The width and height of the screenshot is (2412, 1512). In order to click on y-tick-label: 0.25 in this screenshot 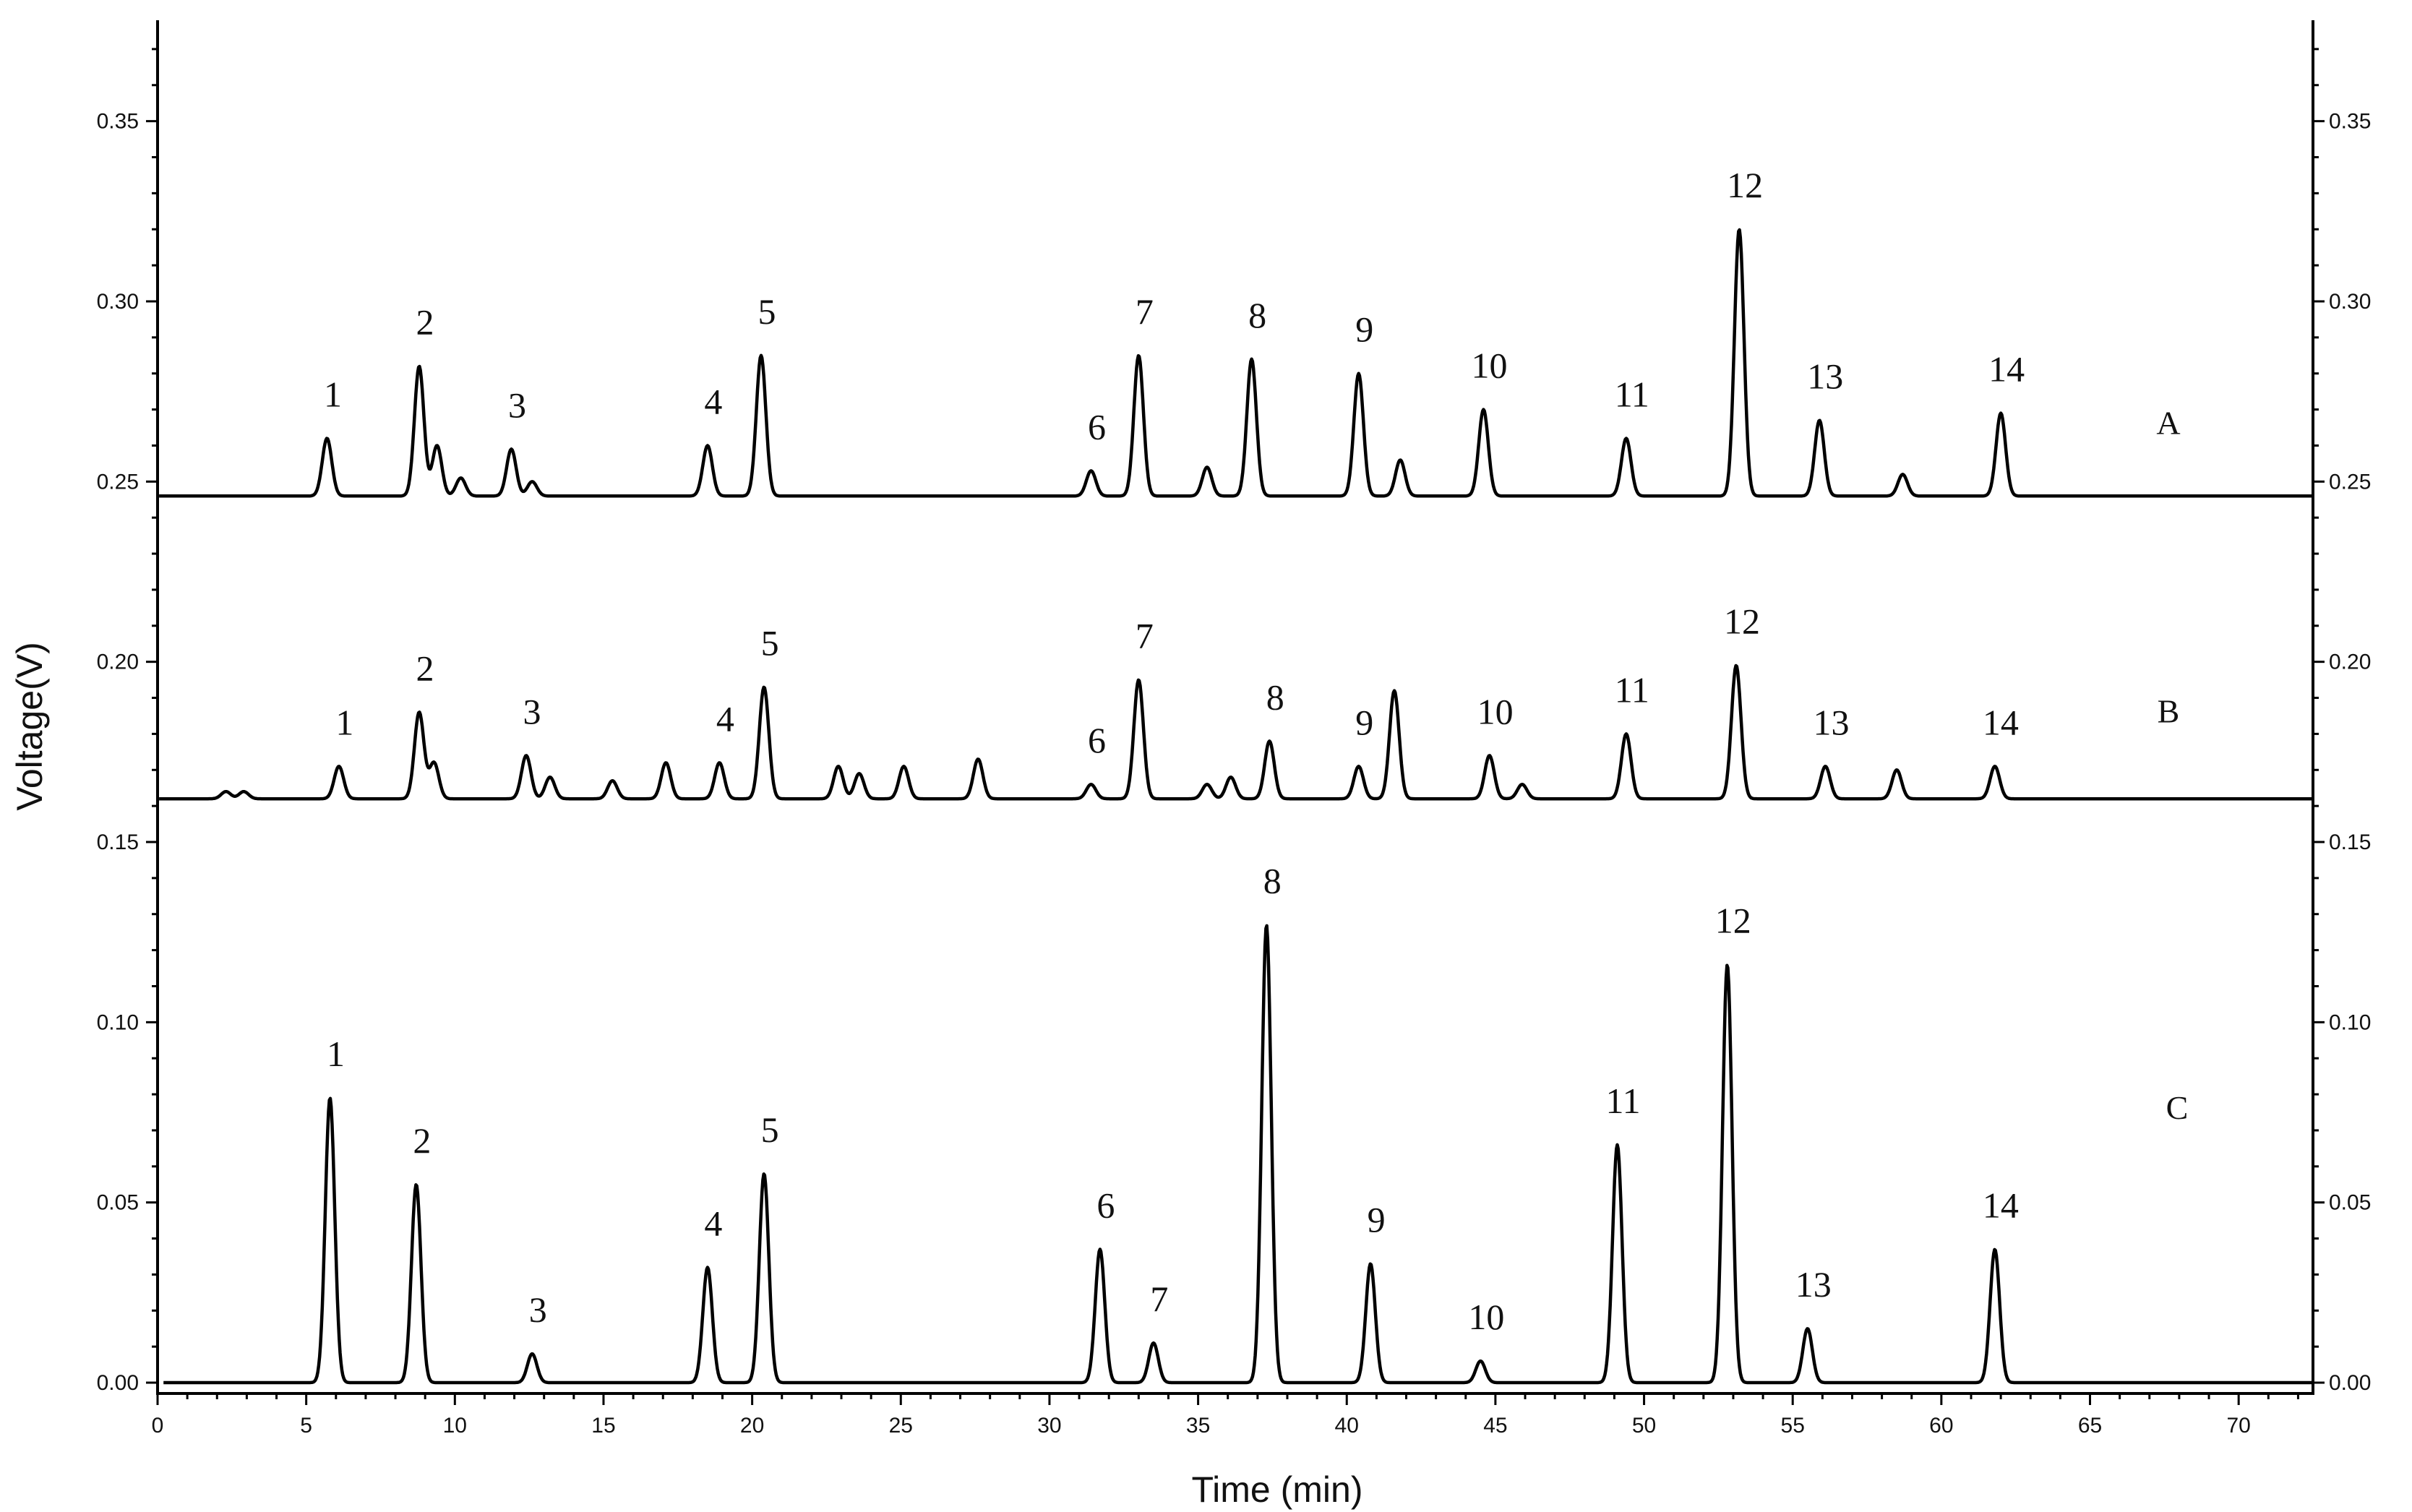, I will do `click(118, 482)`.